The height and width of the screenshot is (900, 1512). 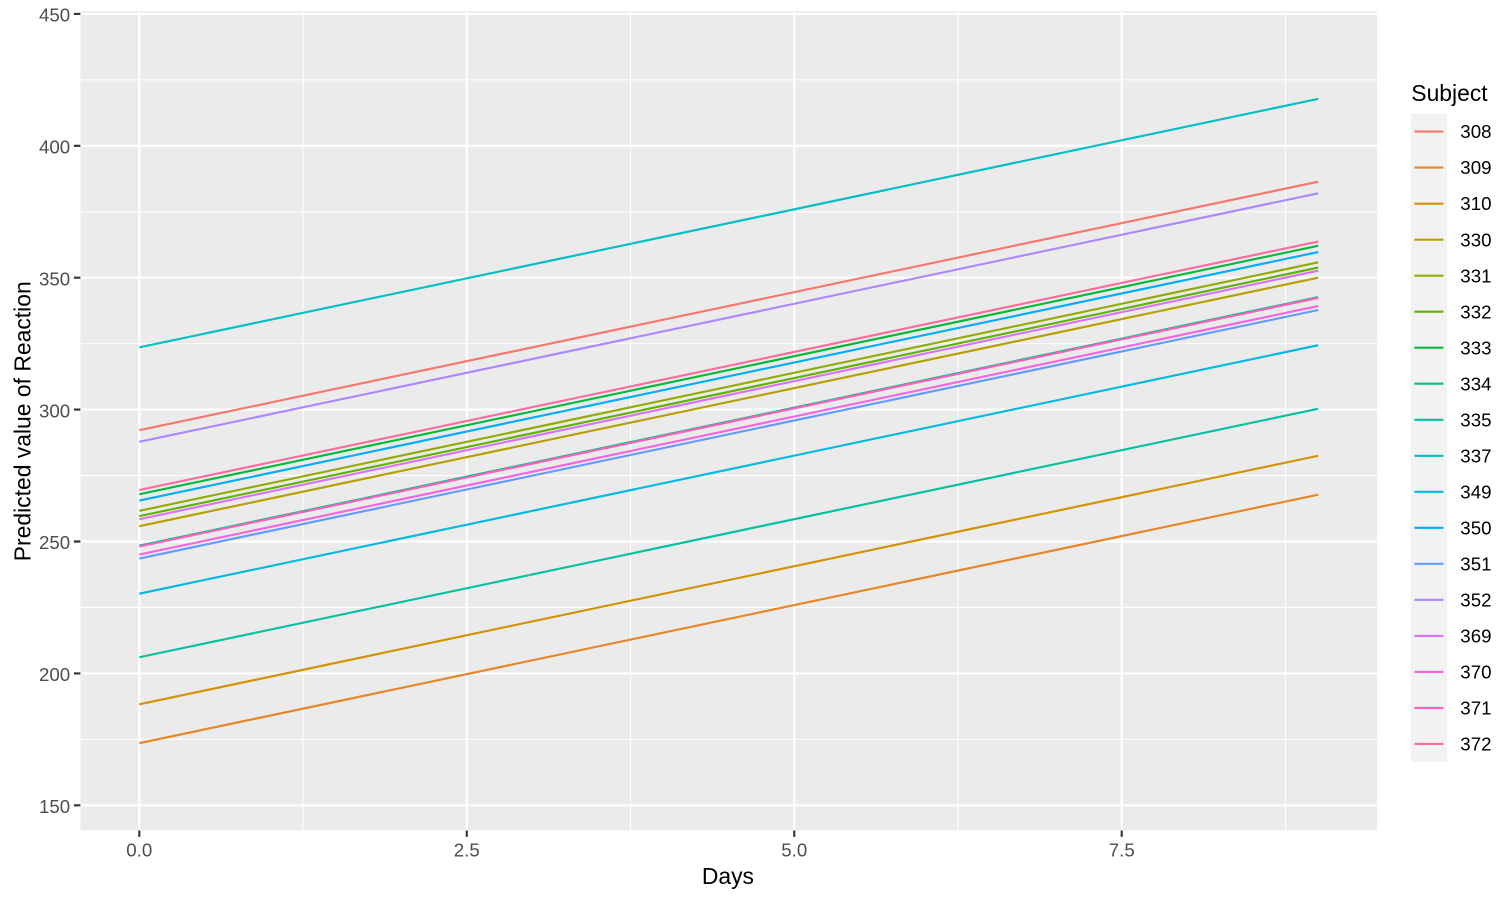 I want to click on svg-text: 150, so click(x=54, y=806).